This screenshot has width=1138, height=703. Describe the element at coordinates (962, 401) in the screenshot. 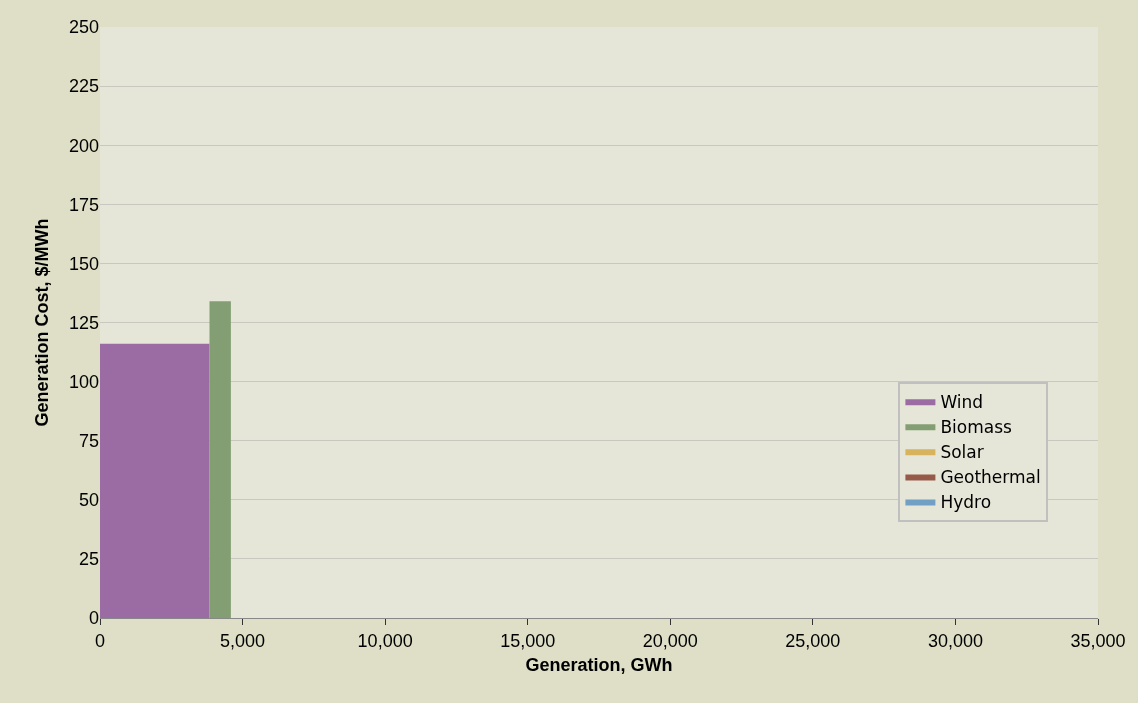

I see `legend-label: Wind` at that location.